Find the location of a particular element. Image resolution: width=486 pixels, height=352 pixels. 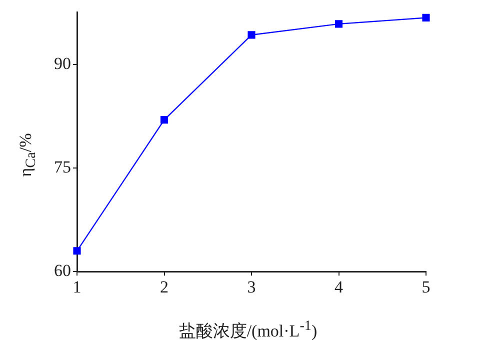

x-axis-title: 盐酸浓度/(mol·L$^{-1}$) is located at coordinates (248, 330).